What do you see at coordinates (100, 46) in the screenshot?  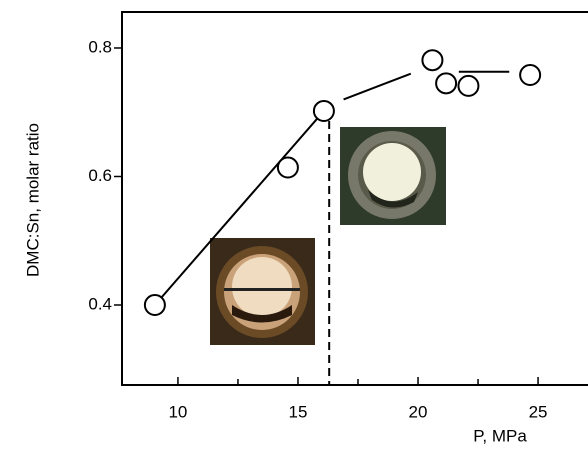 I see `y-tick-label: 0.8` at bounding box center [100, 46].